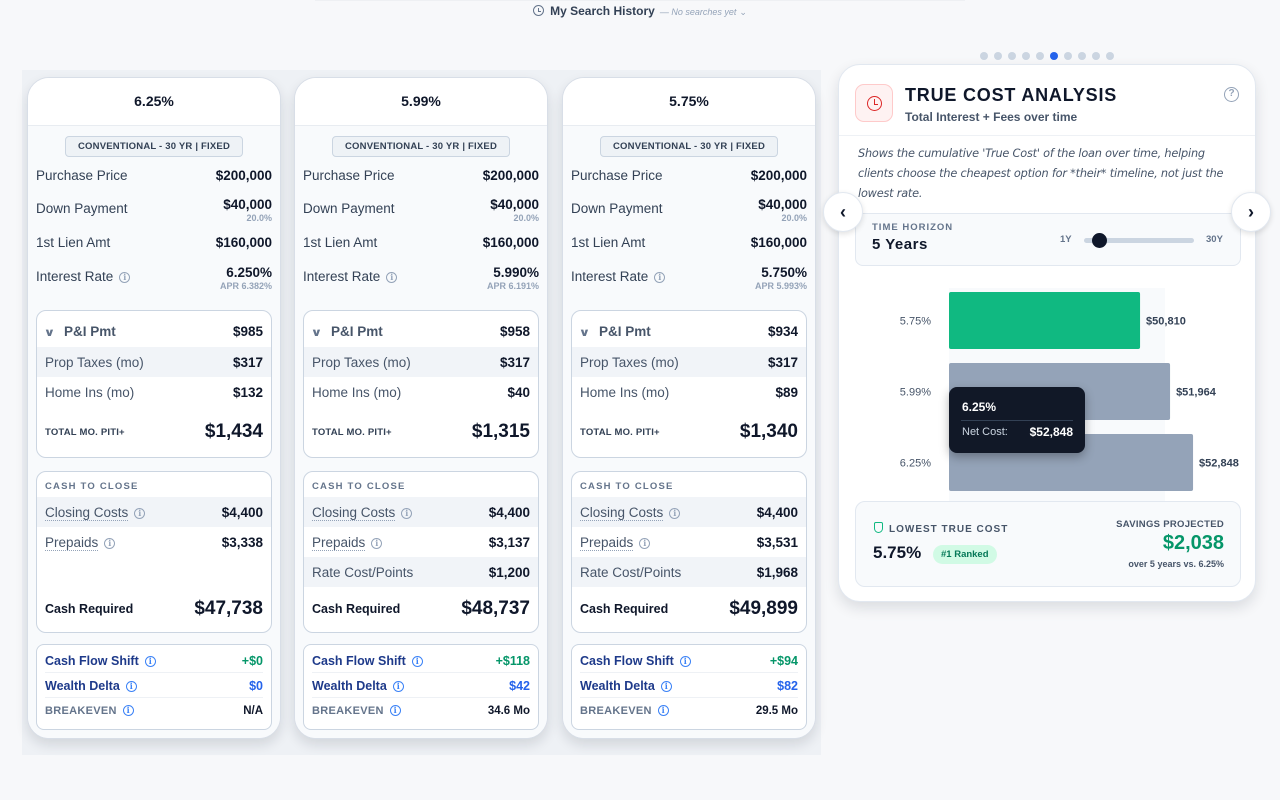 The height and width of the screenshot is (800, 1280). Describe the element at coordinates (640, 11) in the screenshot. I see `search-history-toggle: My Search History — No searches yet ⌄` at that location.